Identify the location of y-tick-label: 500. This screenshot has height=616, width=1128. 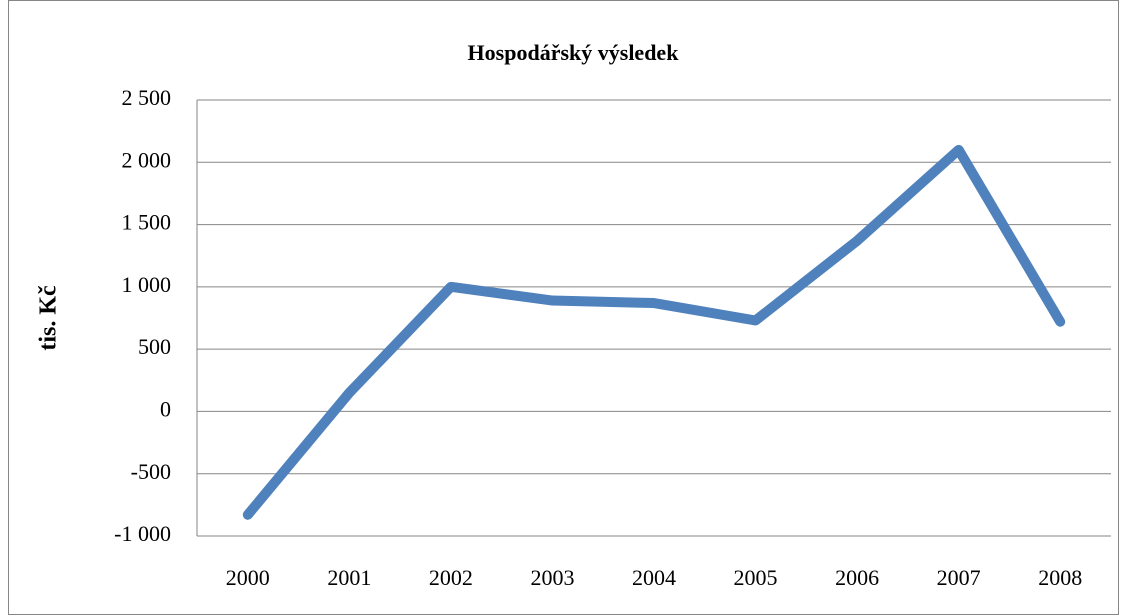
(154, 346).